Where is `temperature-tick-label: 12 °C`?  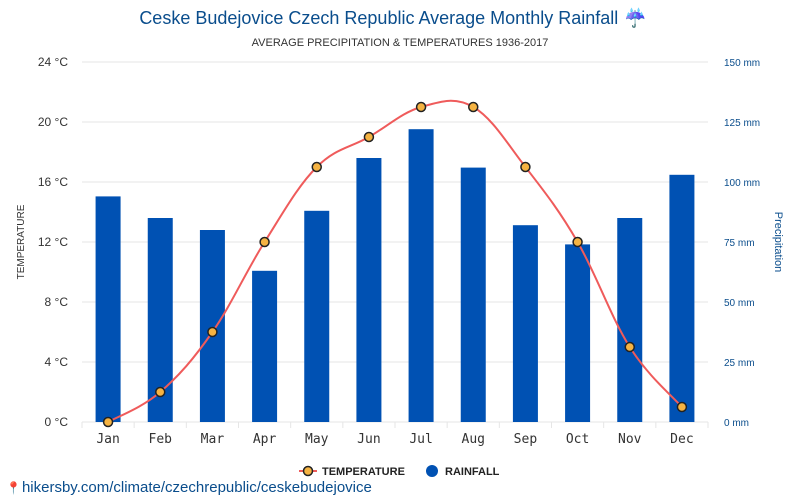 temperature-tick-label: 12 °C is located at coordinates (53, 242).